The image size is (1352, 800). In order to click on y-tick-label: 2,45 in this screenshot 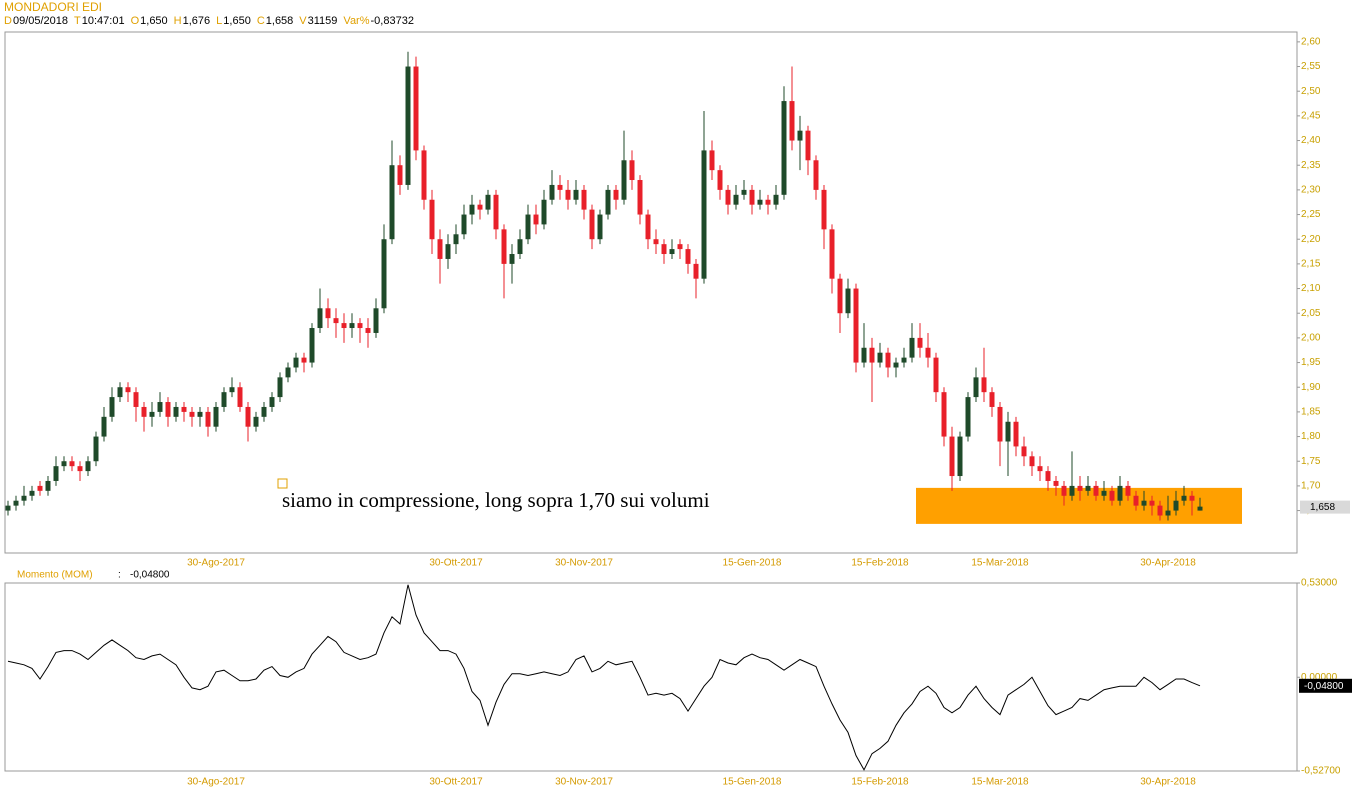, I will do `click(1311, 116)`.